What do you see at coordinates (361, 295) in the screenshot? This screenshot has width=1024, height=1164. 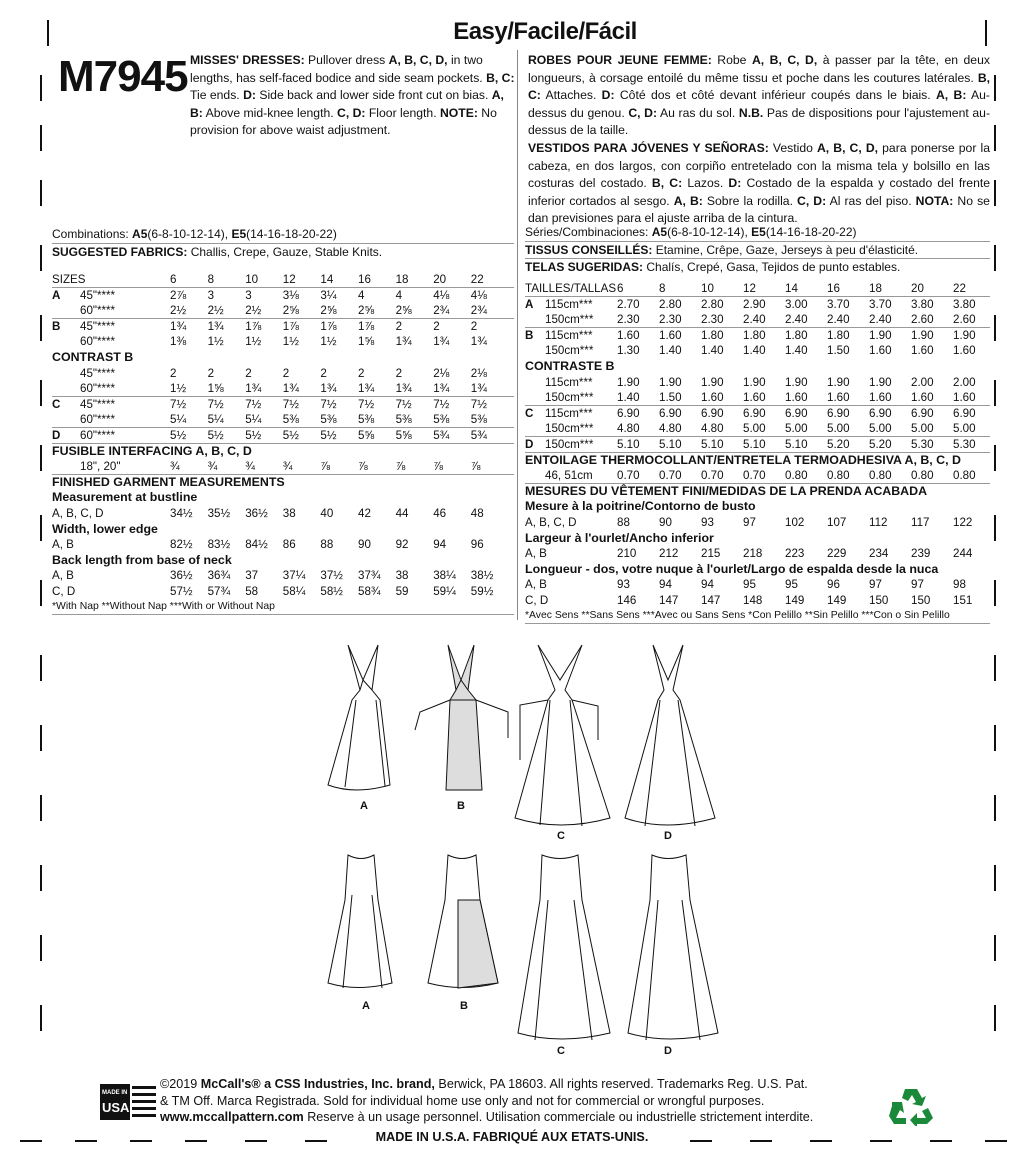 I see `cell-value: 4` at bounding box center [361, 295].